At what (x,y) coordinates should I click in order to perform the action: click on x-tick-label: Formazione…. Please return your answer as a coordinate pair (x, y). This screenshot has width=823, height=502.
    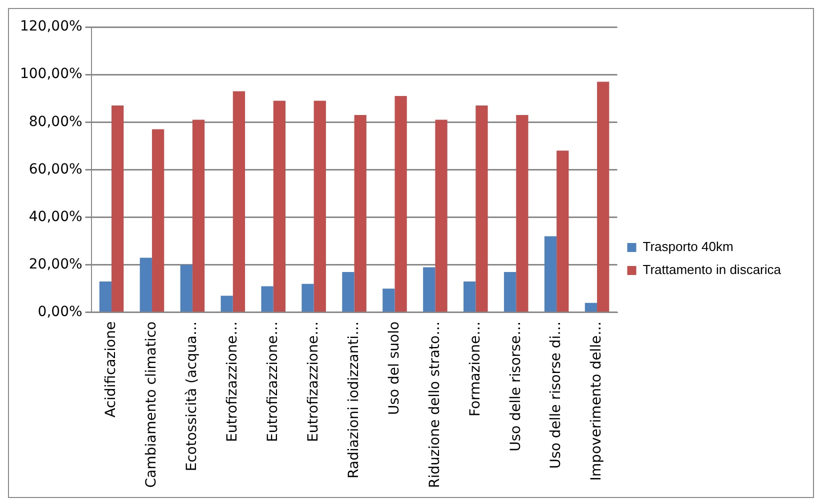
    Looking at the image, I should click on (475, 369).